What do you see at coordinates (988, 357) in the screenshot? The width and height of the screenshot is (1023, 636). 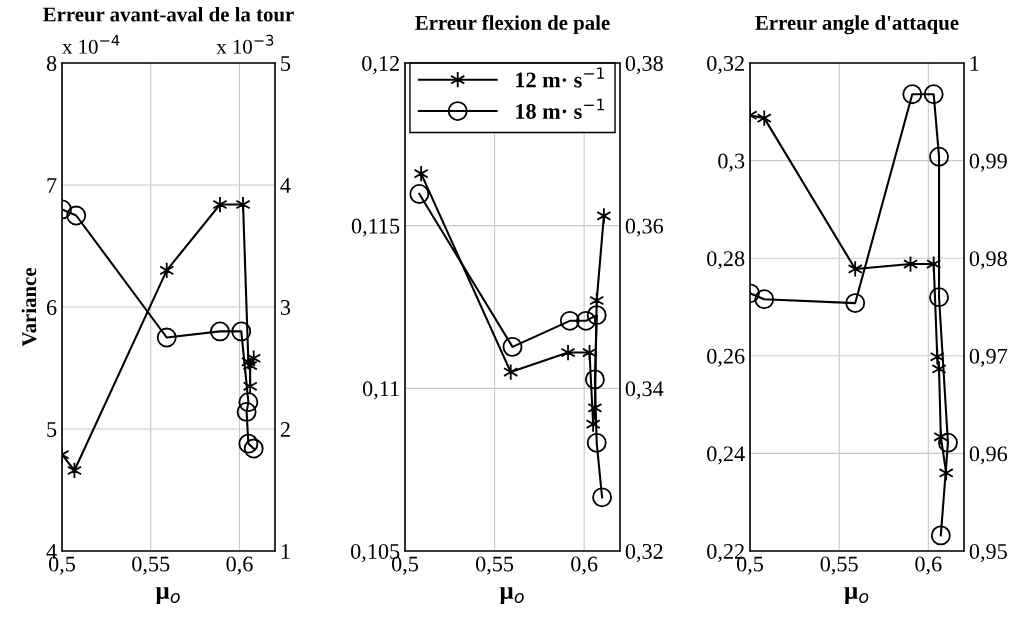 I see `y2-tick-label: 0,97` at bounding box center [988, 357].